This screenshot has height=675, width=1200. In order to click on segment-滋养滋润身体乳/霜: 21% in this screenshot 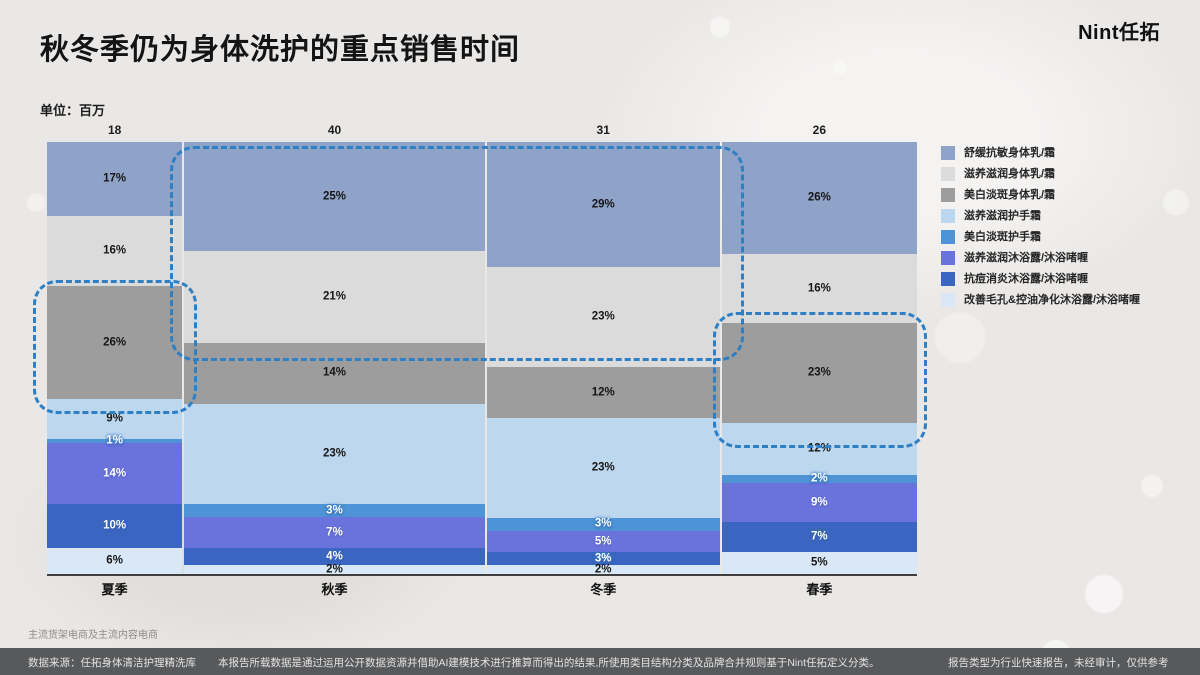, I will do `click(334, 297)`.